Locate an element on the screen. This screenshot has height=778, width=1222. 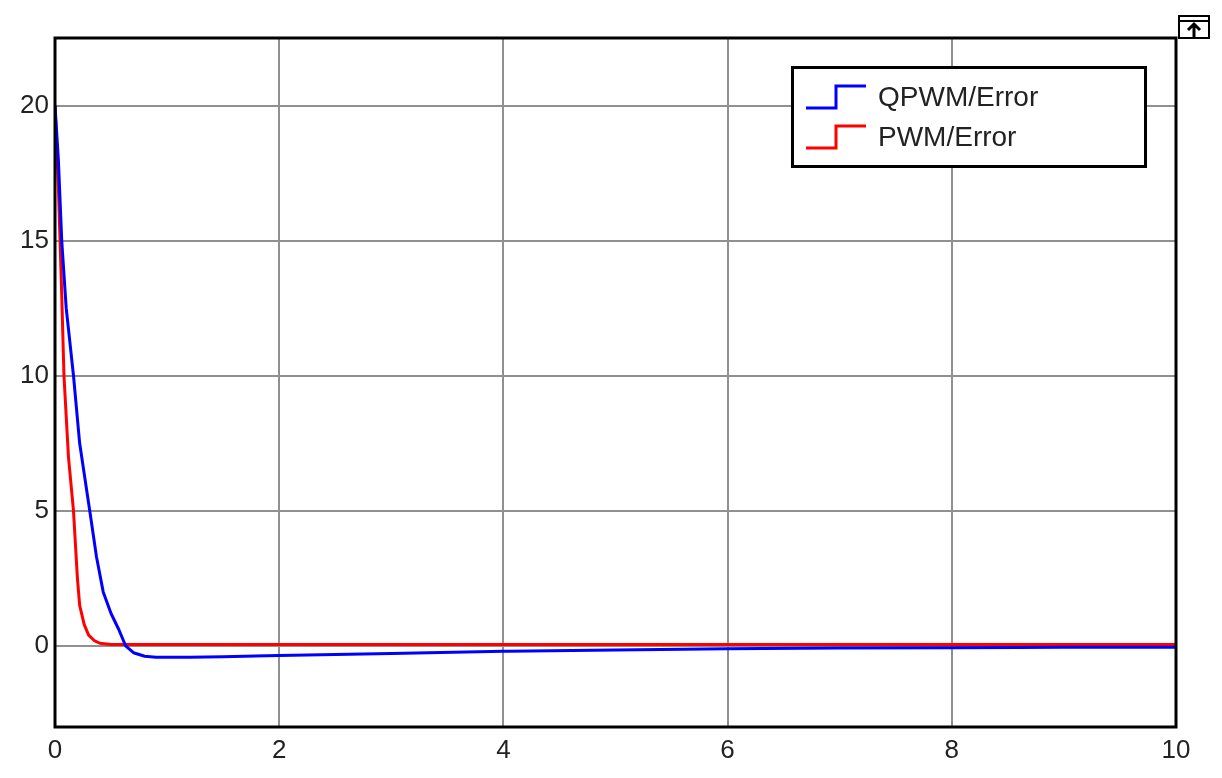
y-tick-label: 5 is located at coordinates (41, 509).